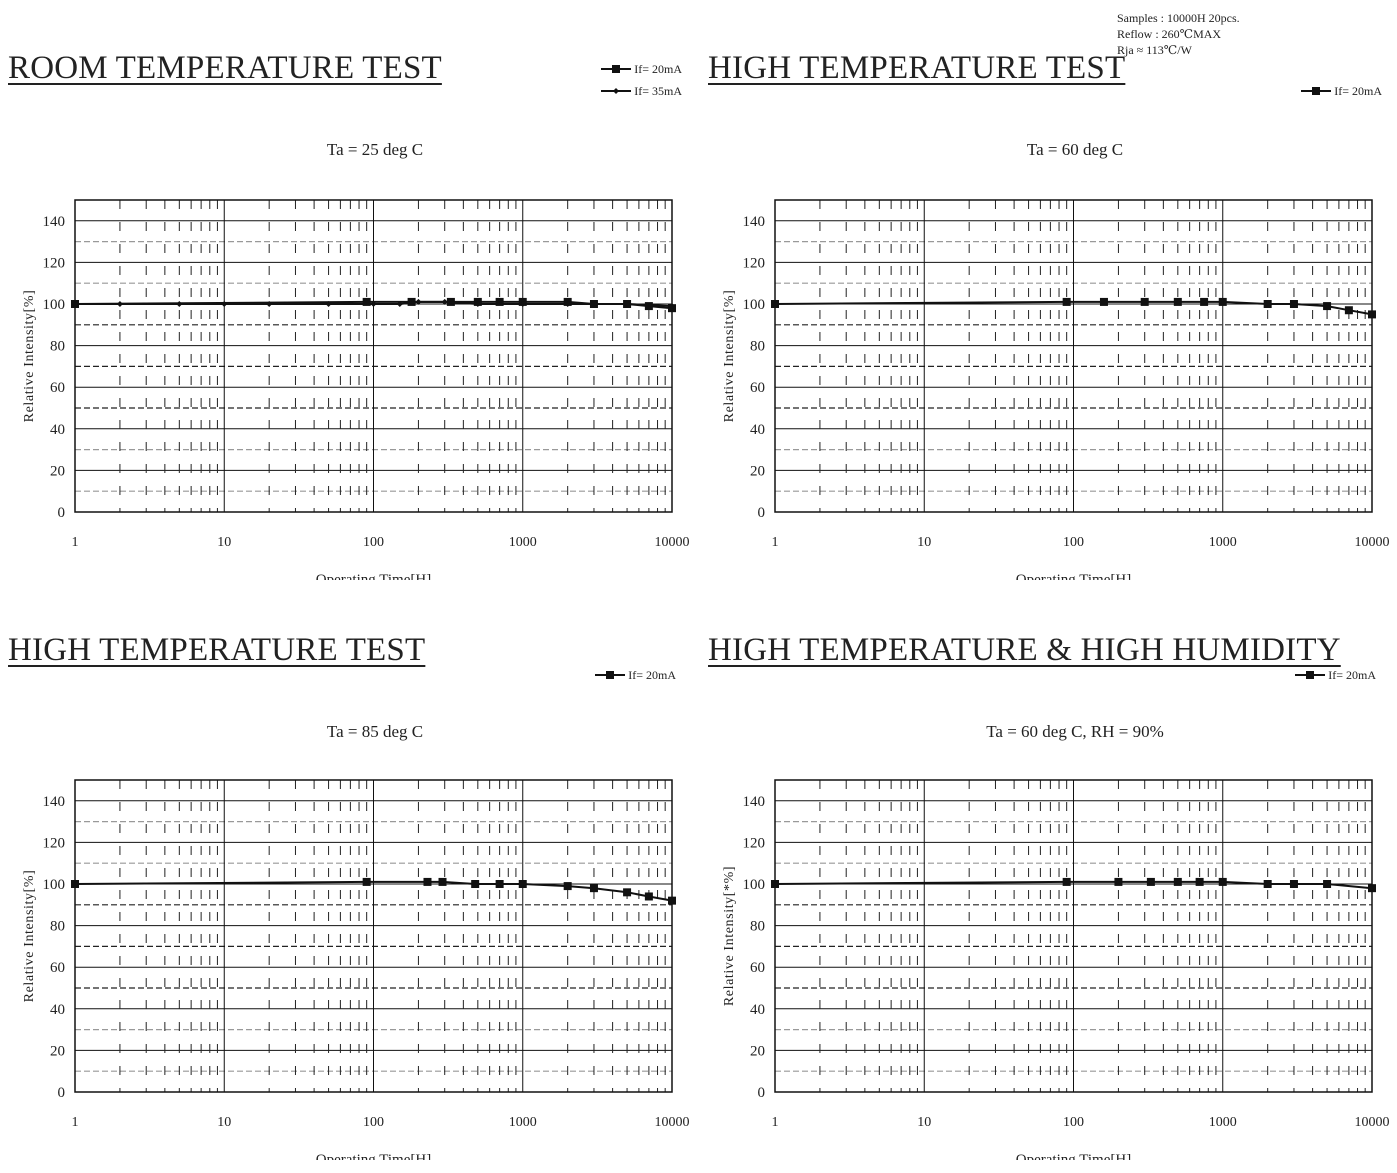 This screenshot has width=1397, height=1173. I want to click on legend-diamond-marker-icon, so click(616, 91).